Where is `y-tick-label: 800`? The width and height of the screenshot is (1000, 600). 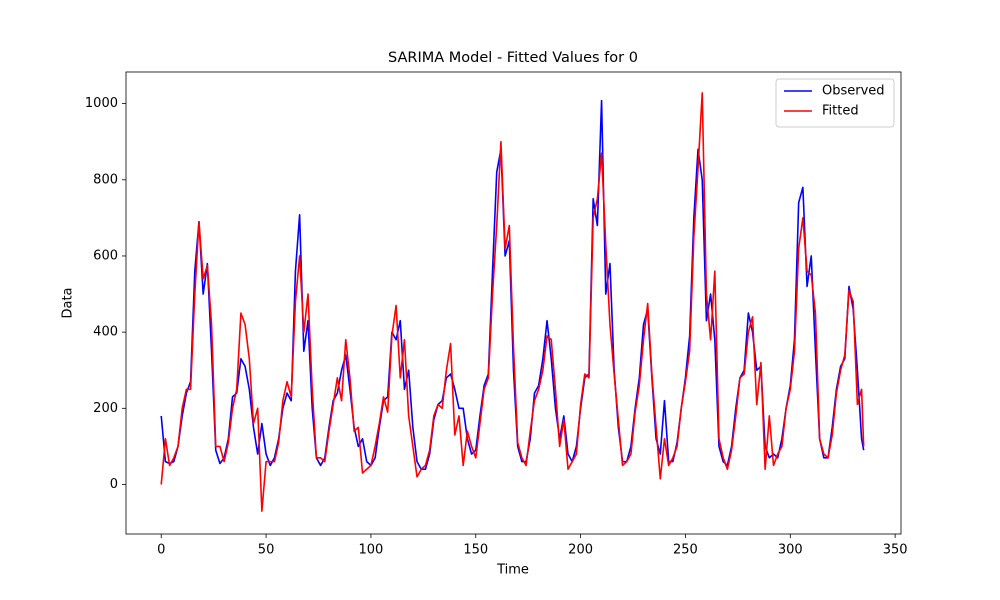 y-tick-label: 800 is located at coordinates (105, 179).